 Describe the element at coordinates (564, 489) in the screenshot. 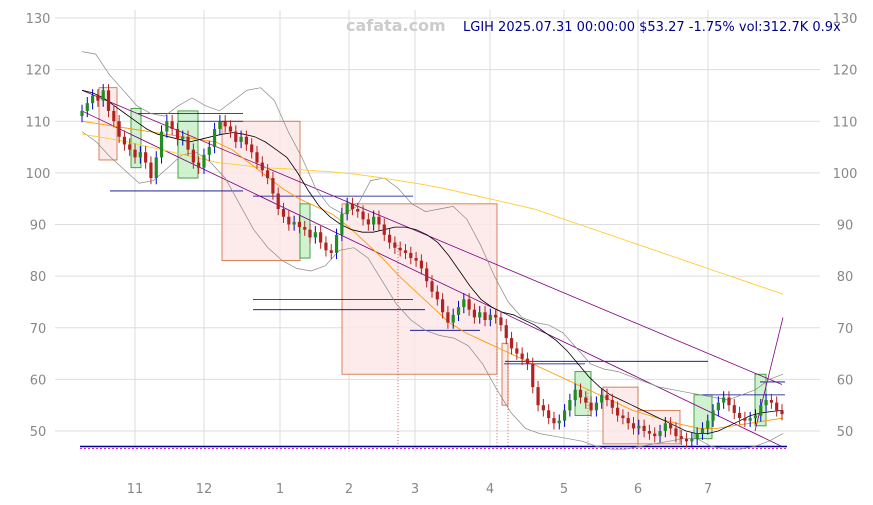

I see `x-tick-label: 5` at that location.